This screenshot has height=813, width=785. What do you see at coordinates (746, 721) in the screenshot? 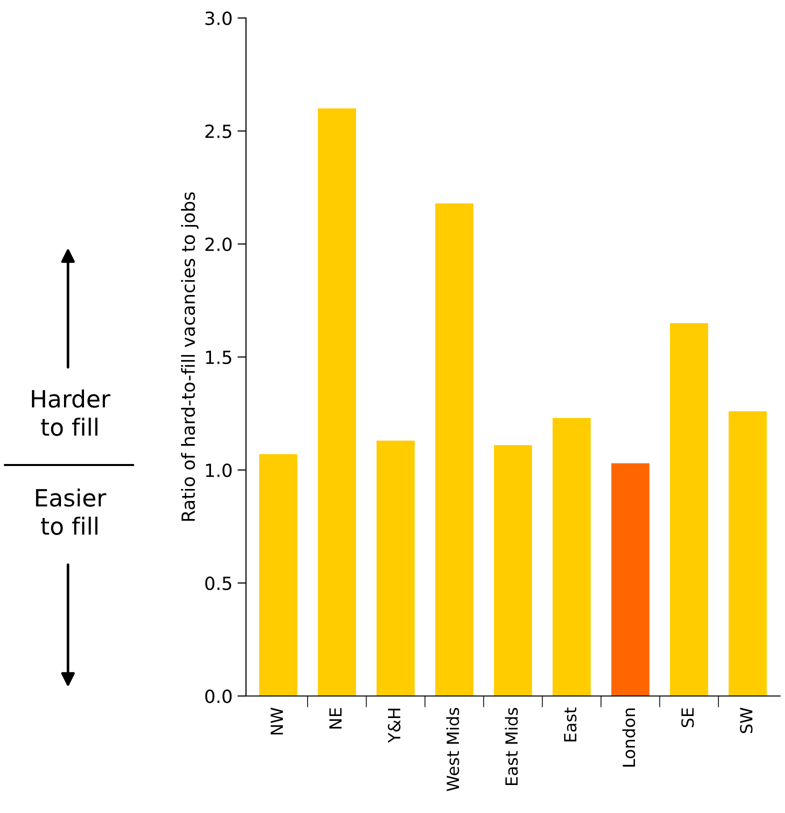
I see `x-tick-label: SW` at bounding box center [746, 721].